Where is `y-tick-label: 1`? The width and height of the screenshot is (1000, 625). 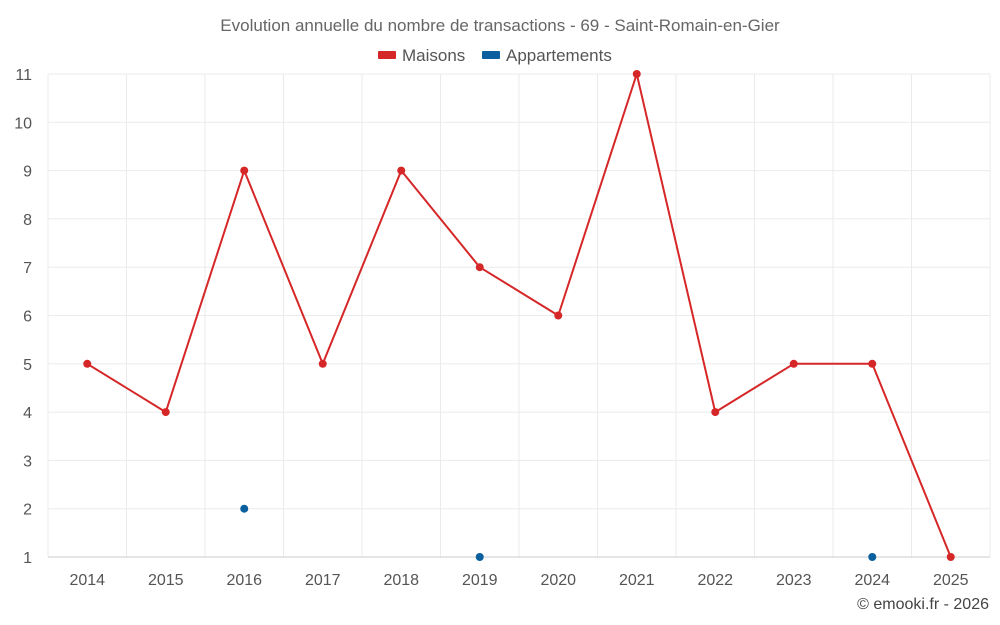
y-tick-label: 1 is located at coordinates (27, 558).